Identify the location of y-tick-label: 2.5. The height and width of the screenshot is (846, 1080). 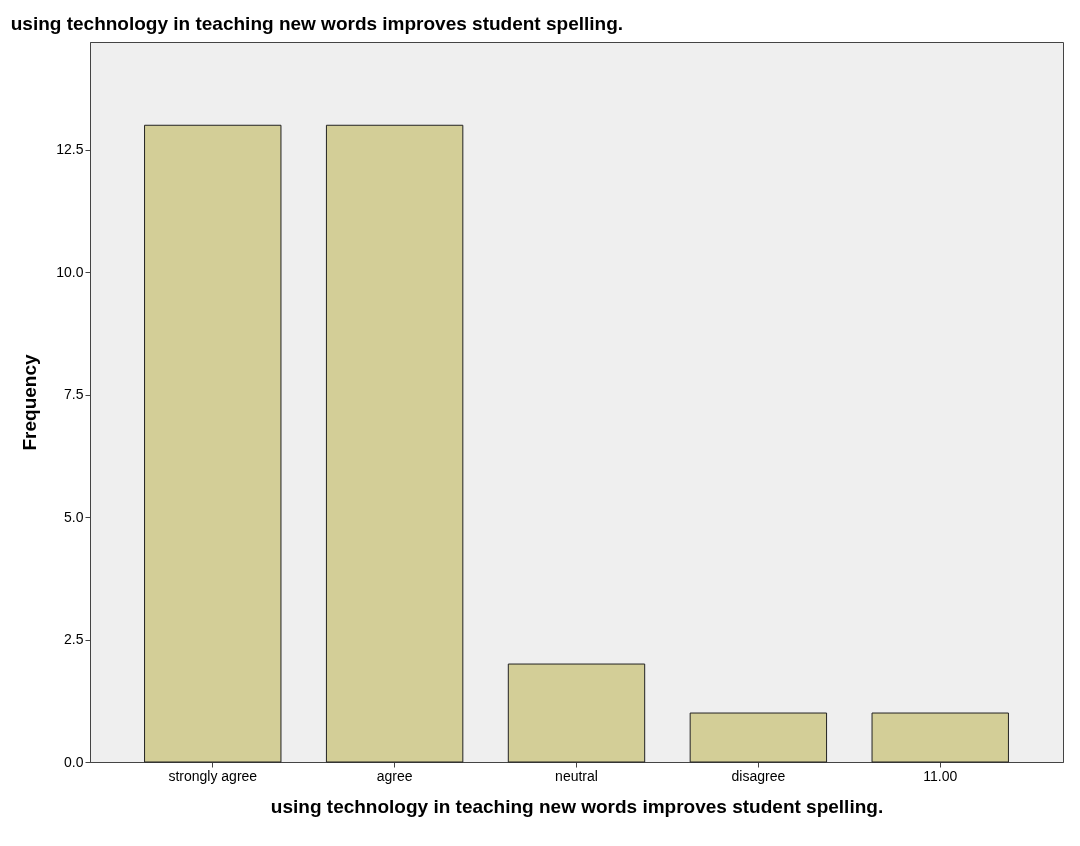
(74, 639).